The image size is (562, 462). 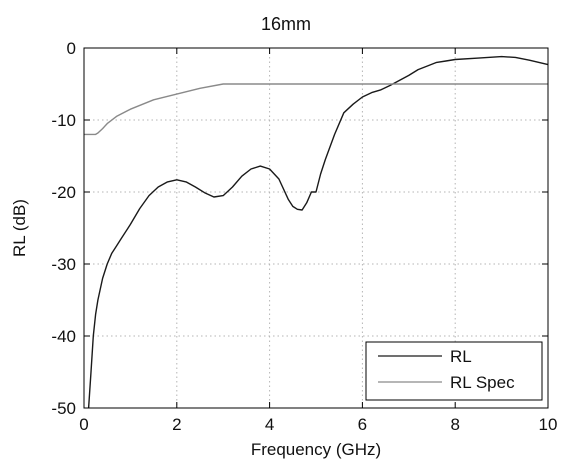 What do you see at coordinates (461, 356) in the screenshot?
I see `legend-label-rl: RL` at bounding box center [461, 356].